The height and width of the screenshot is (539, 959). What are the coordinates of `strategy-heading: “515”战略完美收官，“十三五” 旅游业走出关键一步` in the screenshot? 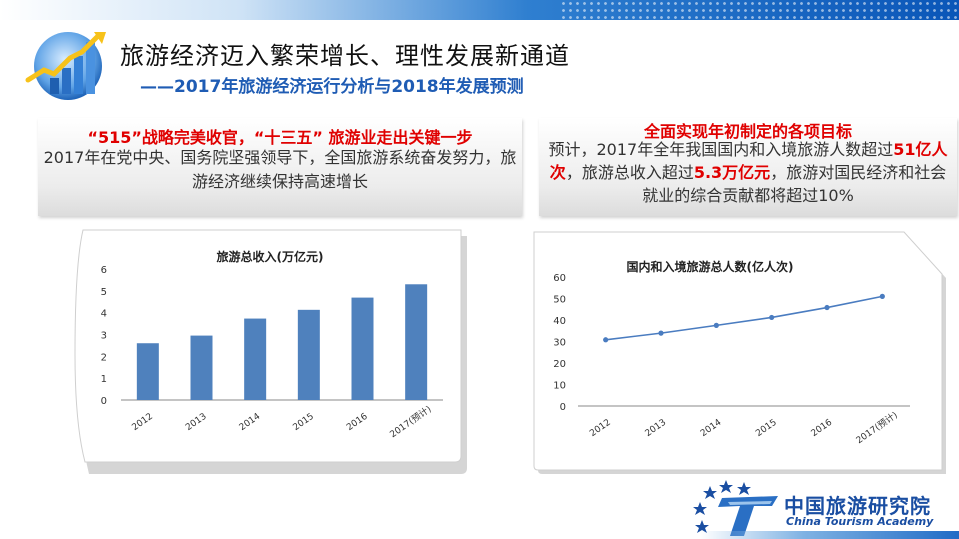 It's located at (280, 137).